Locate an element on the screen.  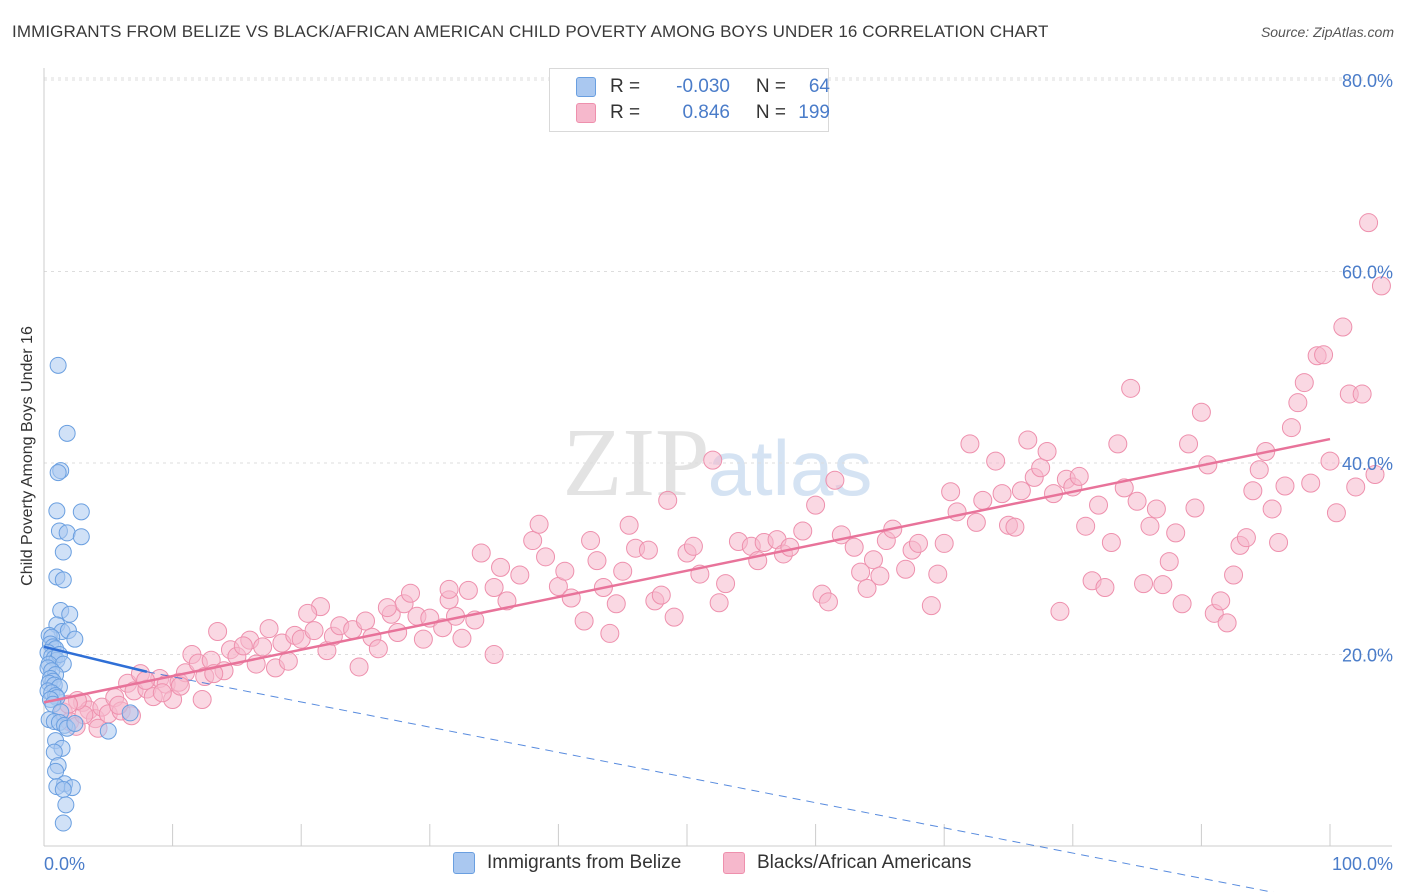
legend-item-blacks: Blacks/African Americans is located at coordinates (847, 863).